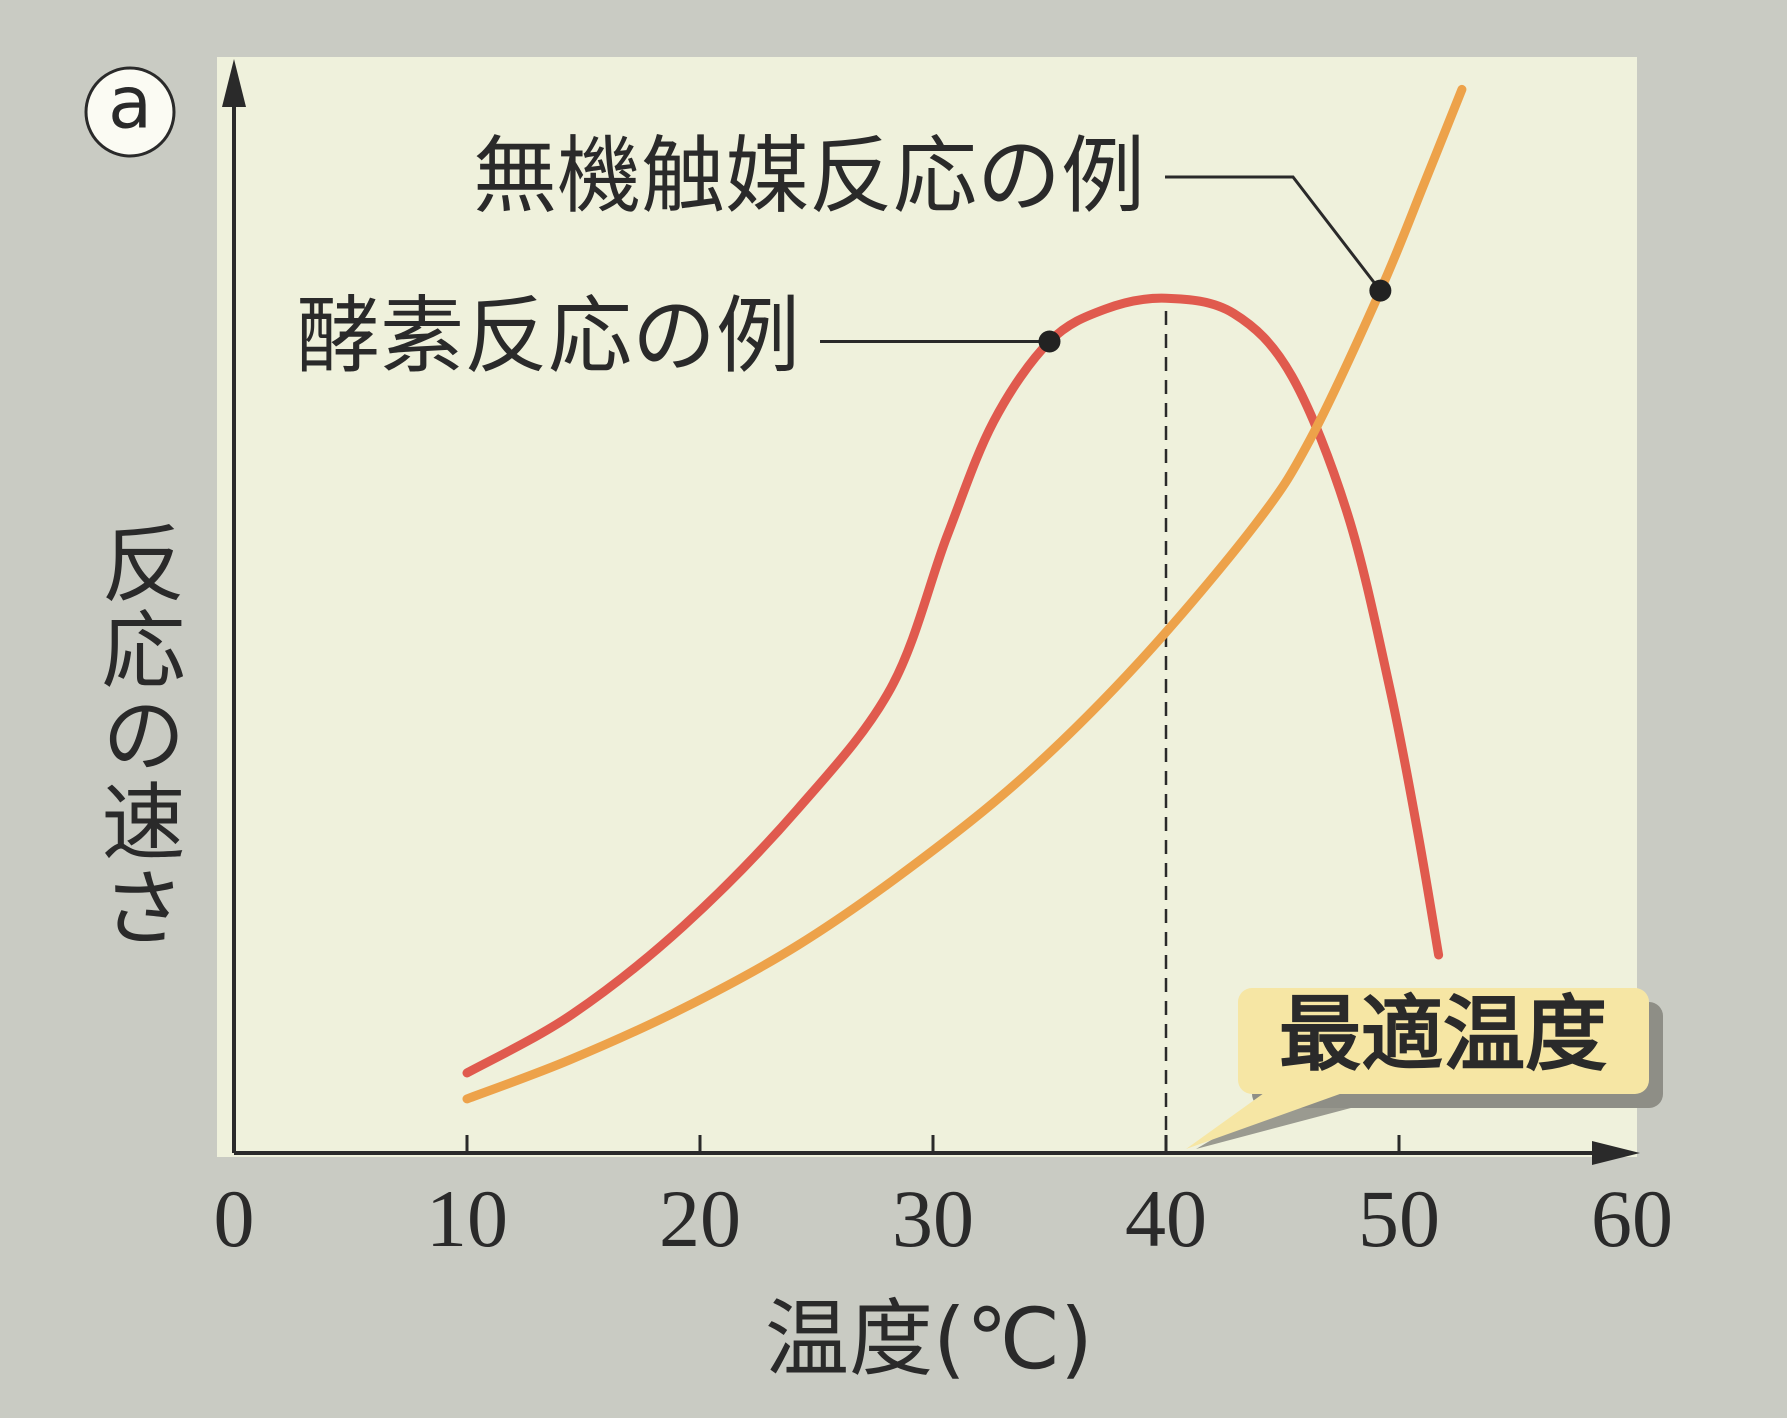 This screenshot has width=1787, height=1418. What do you see at coordinates (933, 1218) in the screenshot?
I see `x-tick-label: 30` at bounding box center [933, 1218].